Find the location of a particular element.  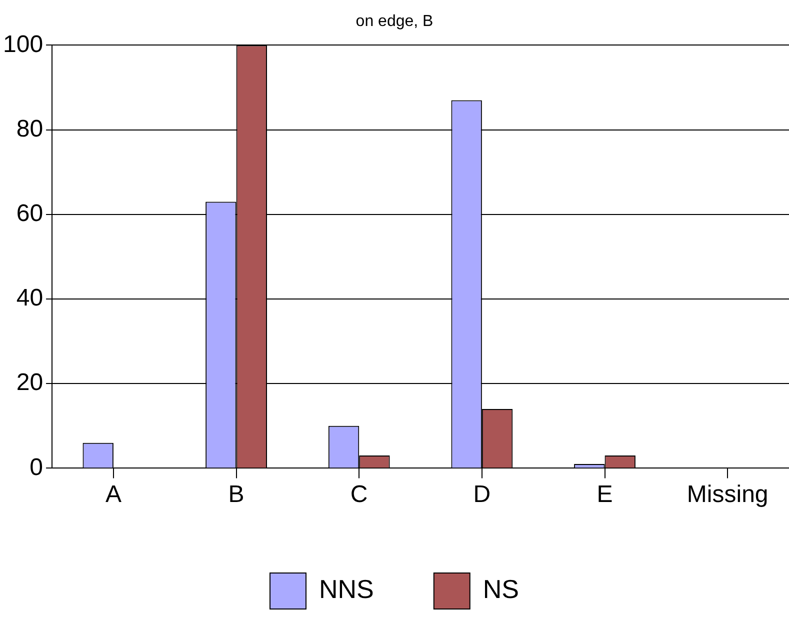

x-tick-label: E is located at coordinates (604, 494).